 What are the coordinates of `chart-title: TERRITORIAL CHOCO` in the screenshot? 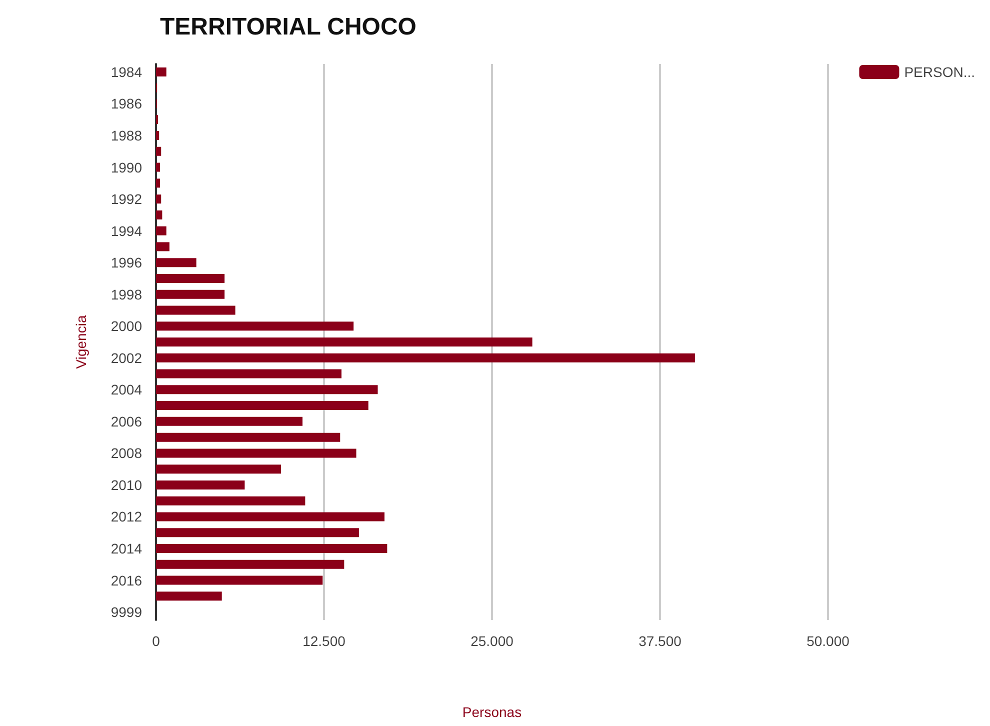 It's located at (288, 27).